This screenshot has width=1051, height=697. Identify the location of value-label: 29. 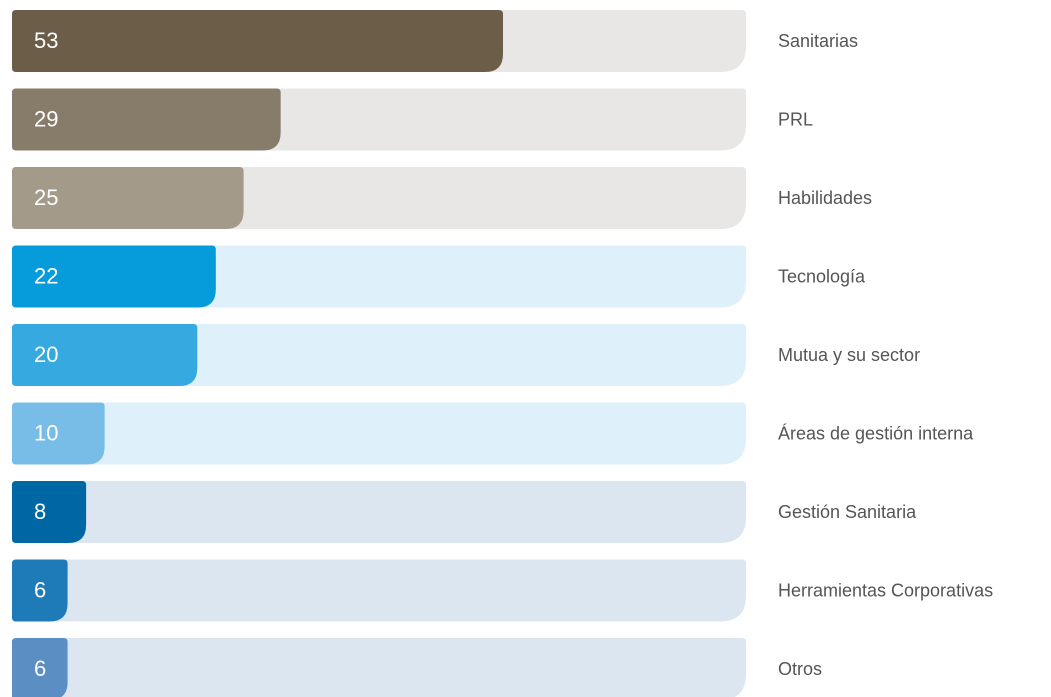
(46, 118).